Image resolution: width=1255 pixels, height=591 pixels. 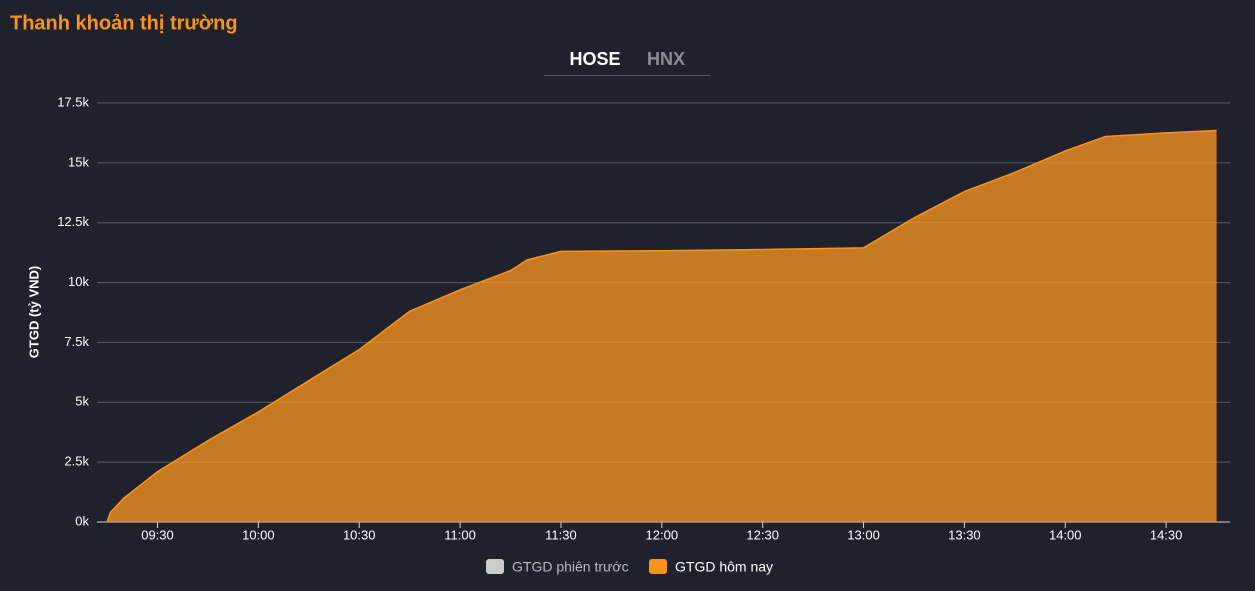 What do you see at coordinates (82, 520) in the screenshot?
I see `y-tick-label: 0k` at bounding box center [82, 520].